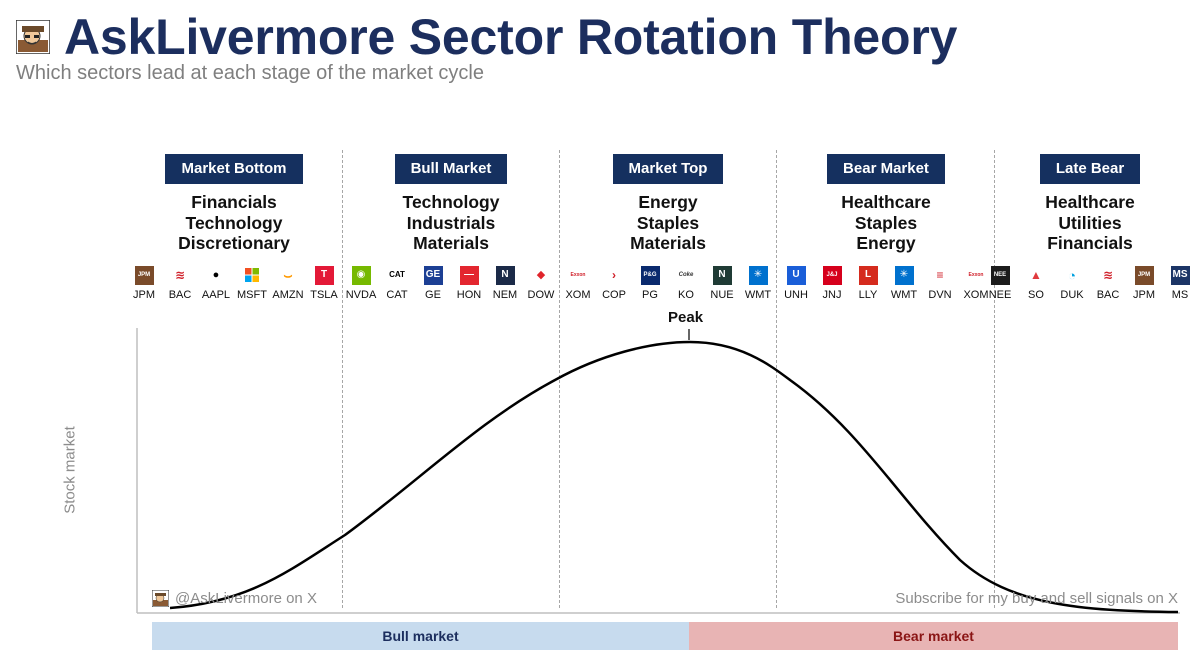 This screenshot has height=669, width=1200. Describe the element at coordinates (650, 275) in the screenshot. I see `pg-logo-icon: P&G` at that location.